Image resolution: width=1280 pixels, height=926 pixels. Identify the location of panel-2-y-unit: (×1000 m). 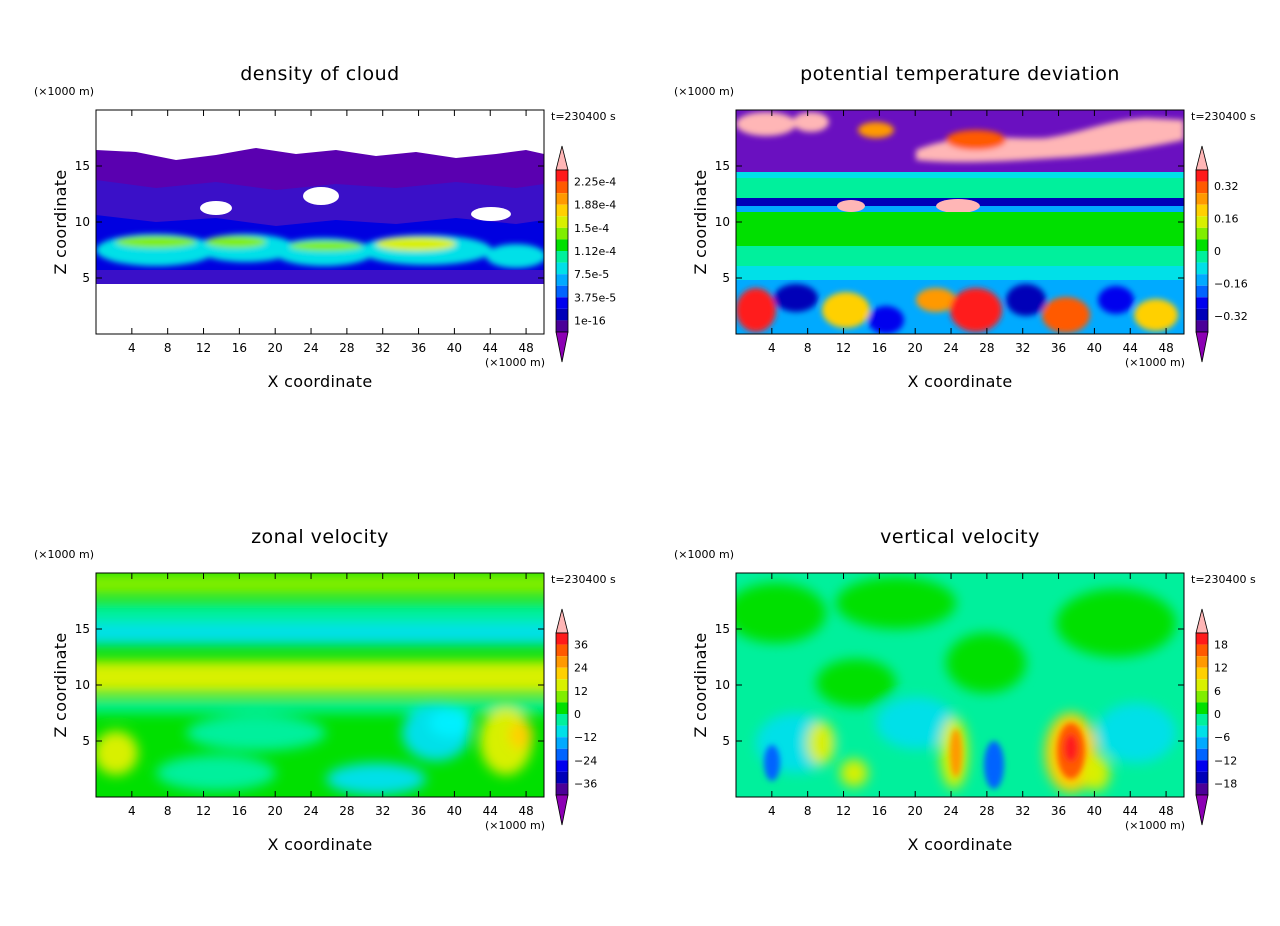
(704, 91).